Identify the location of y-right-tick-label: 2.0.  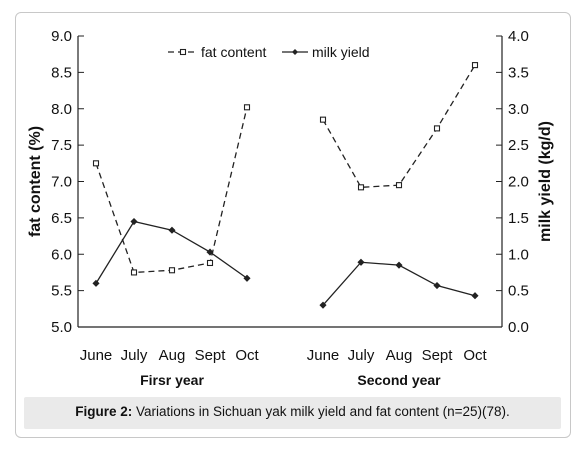
(518, 182).